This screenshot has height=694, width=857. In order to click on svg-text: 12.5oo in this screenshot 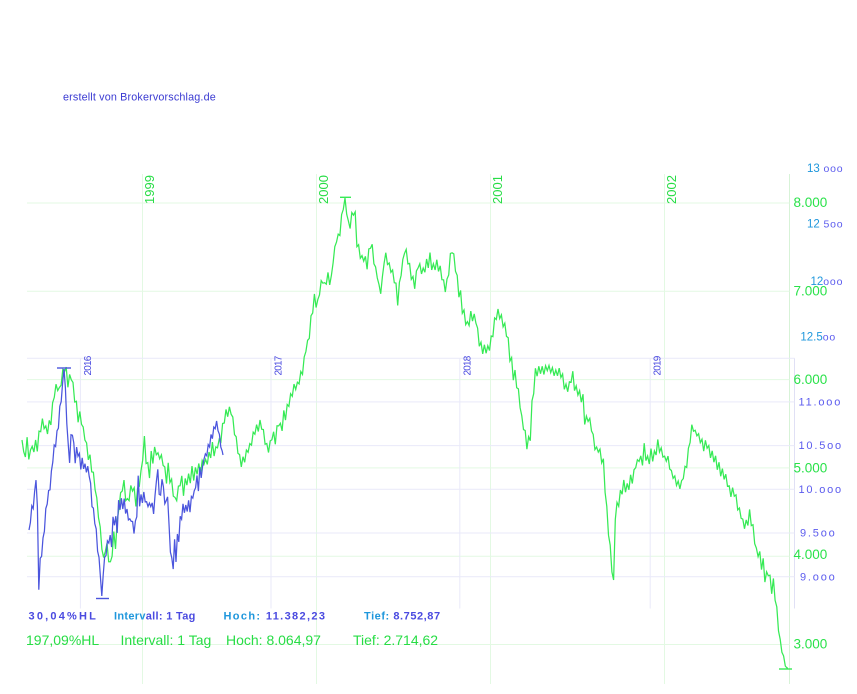, I will do `click(818, 338)`.